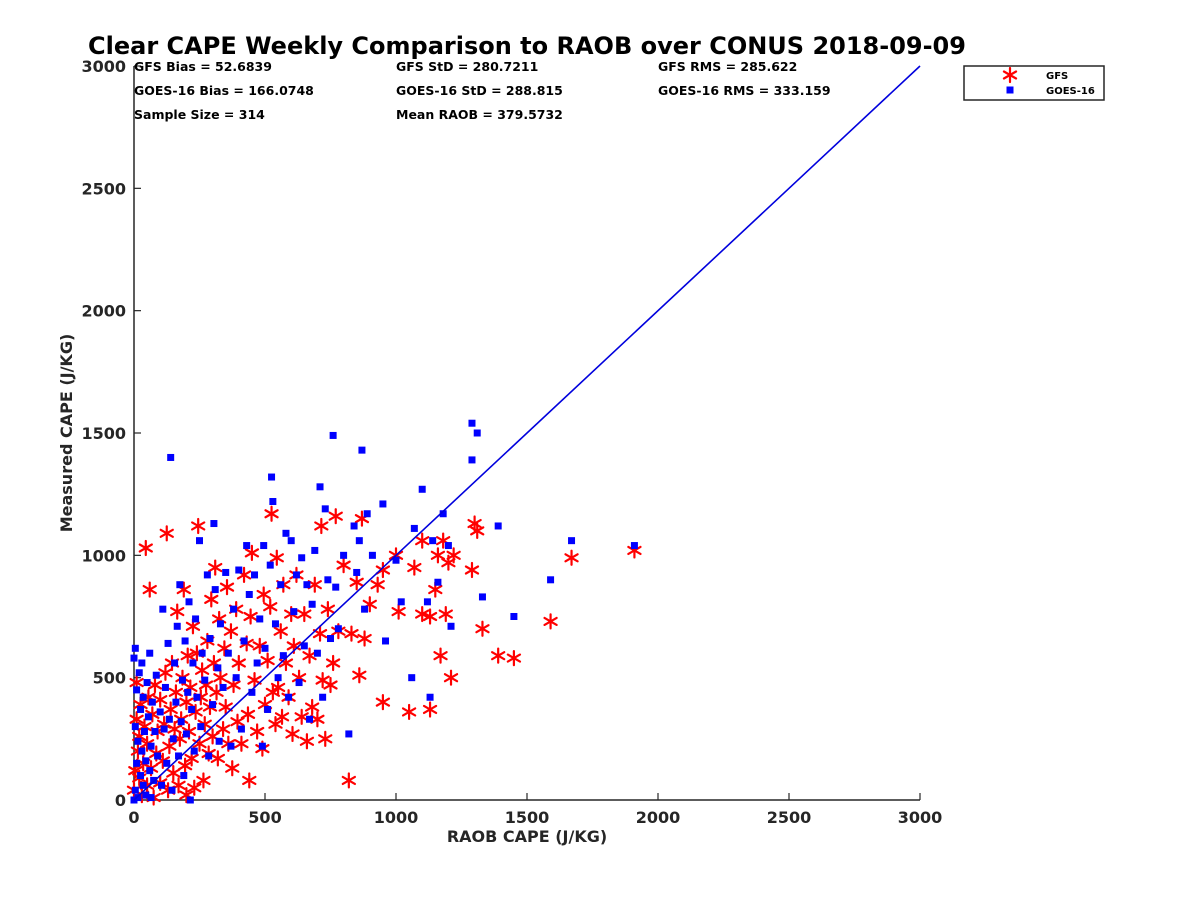 The height and width of the screenshot is (900, 1200). Describe the element at coordinates (1057, 76) in the screenshot. I see `legend-gfs-label: GFS` at that location.